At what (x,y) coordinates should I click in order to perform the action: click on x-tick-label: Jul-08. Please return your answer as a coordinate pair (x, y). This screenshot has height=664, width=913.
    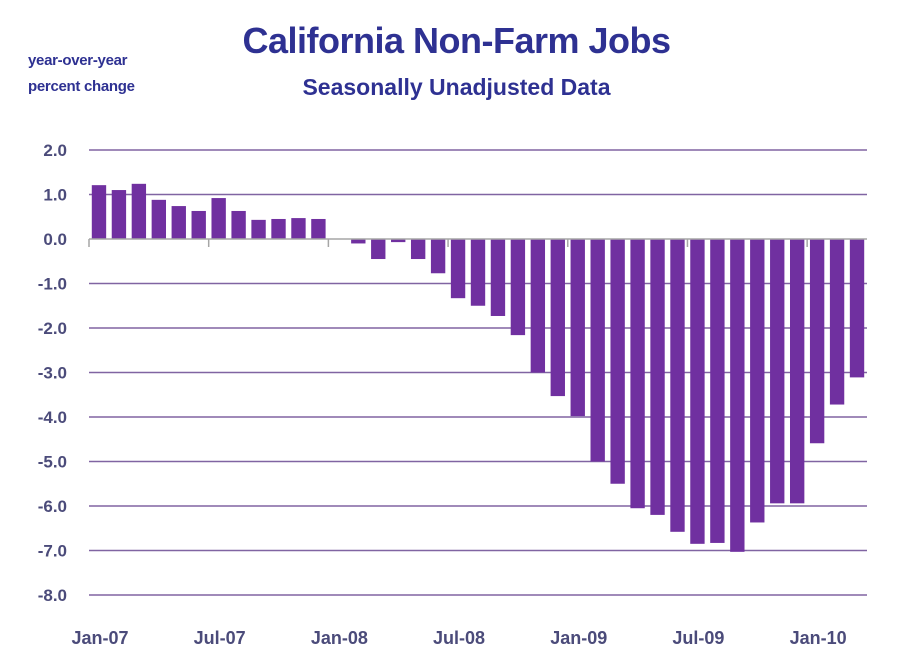
    Looking at the image, I should click on (459, 638).